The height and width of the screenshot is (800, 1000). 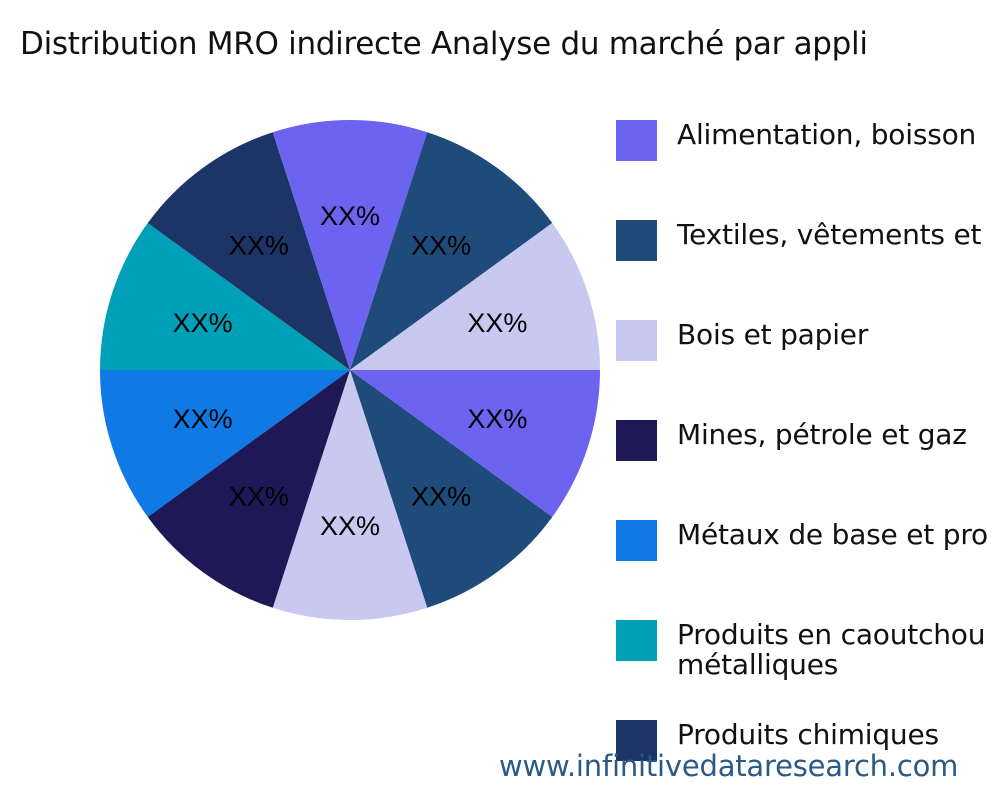 I want to click on legend-label: Produits chimiques, so click(x=808, y=734).